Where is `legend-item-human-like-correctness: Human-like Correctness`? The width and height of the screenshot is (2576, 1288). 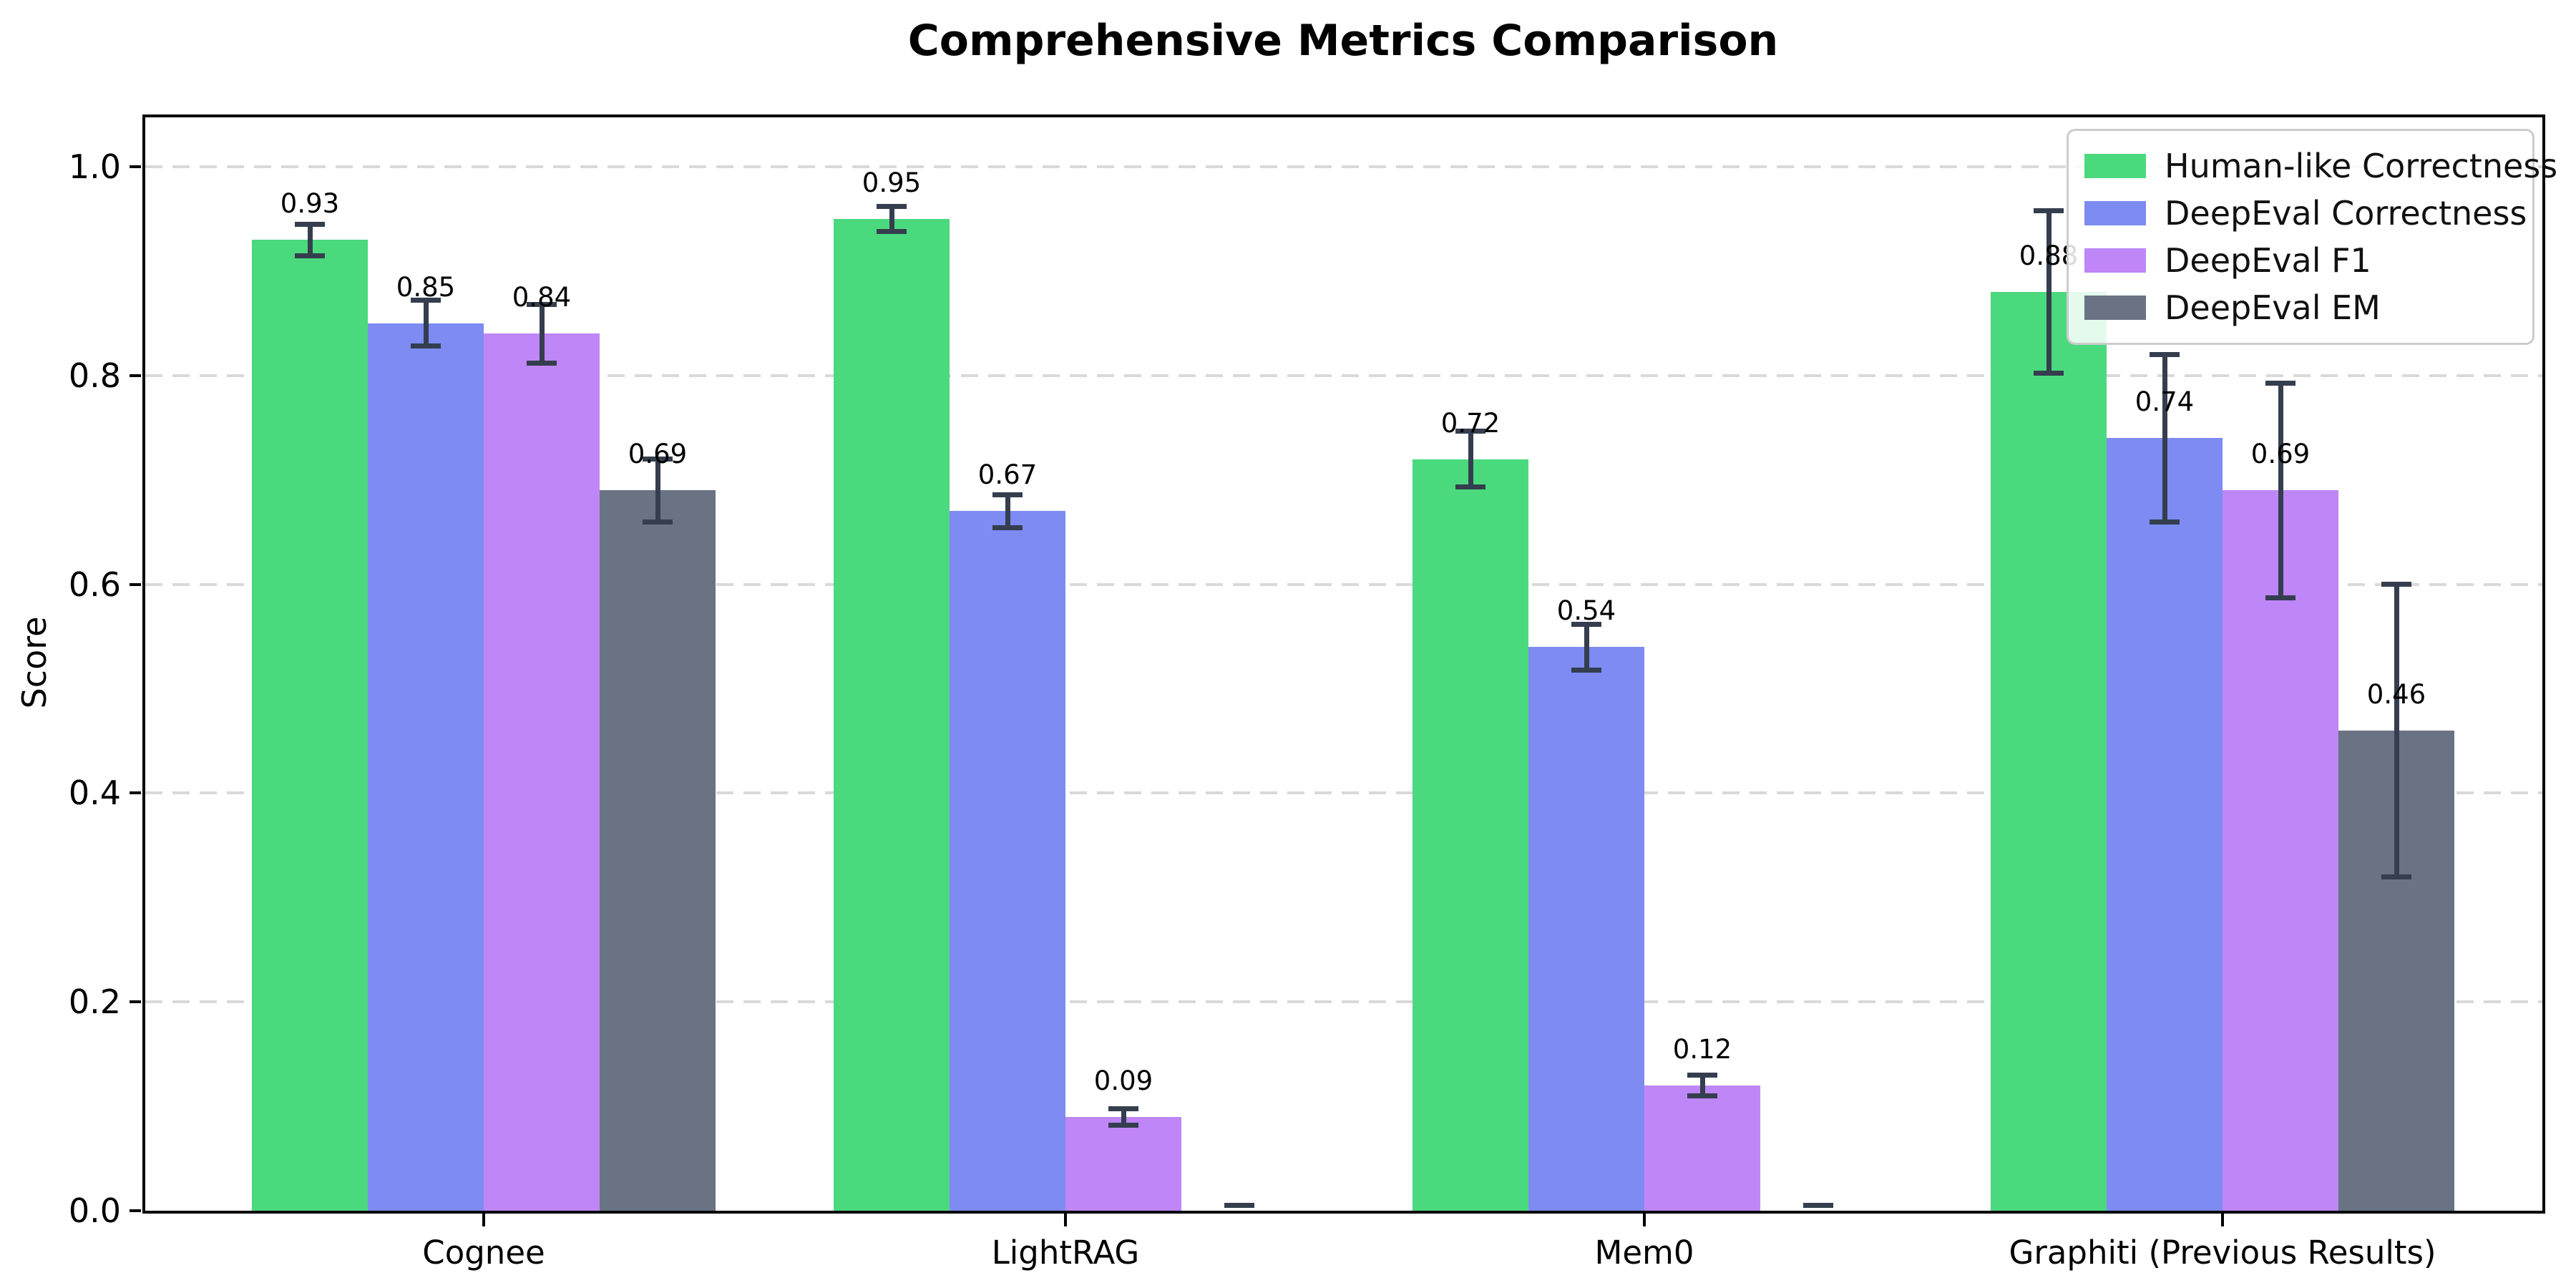
legend-item-human-like-correctness: Human-like Correctness is located at coordinates (2320, 166).